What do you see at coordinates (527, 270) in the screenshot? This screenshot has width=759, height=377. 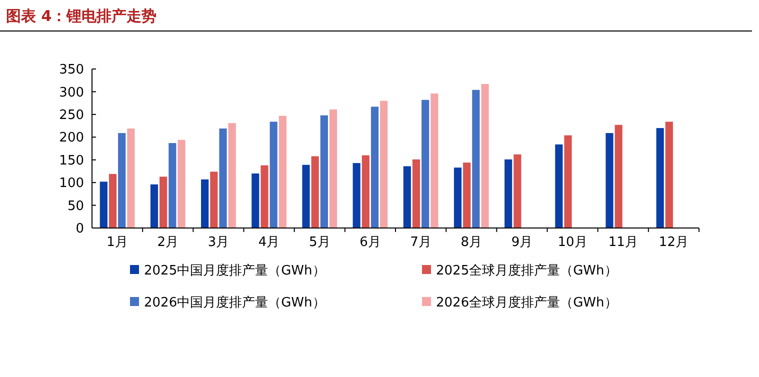 I see `legend-label: 2025全球月度排产量（GWh）` at bounding box center [527, 270].